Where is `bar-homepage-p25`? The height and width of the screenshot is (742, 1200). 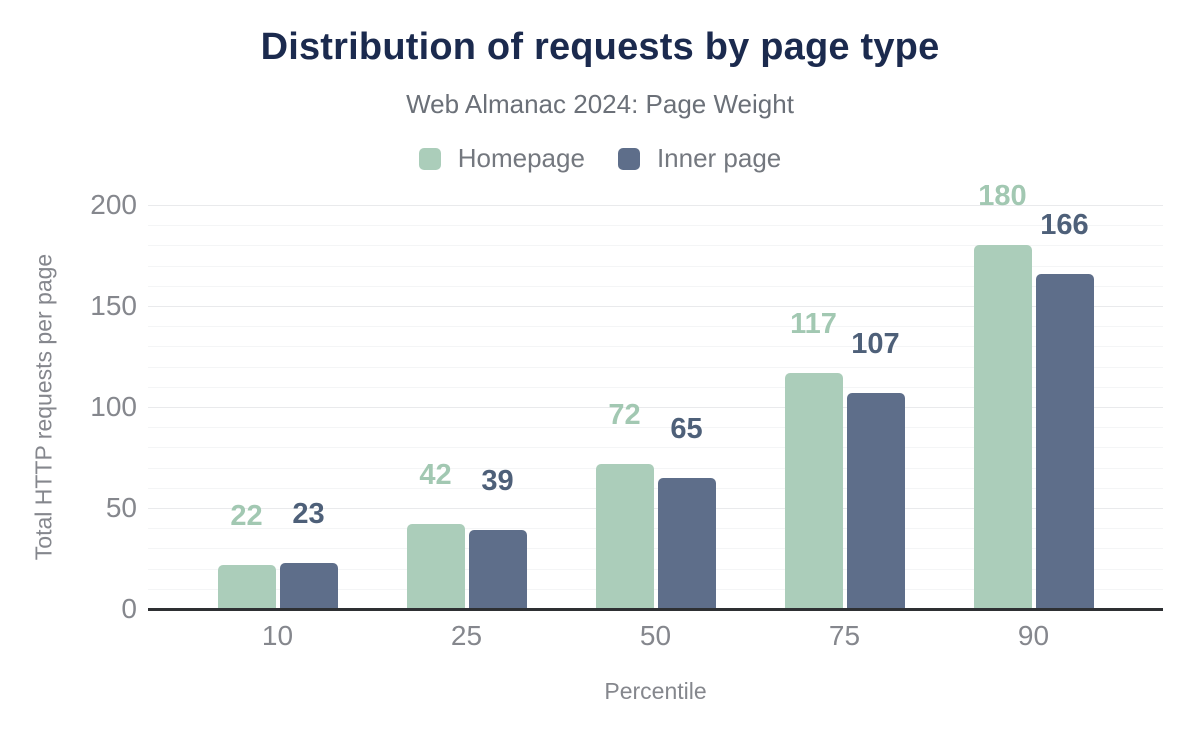
bar-homepage-p25 is located at coordinates (435, 566).